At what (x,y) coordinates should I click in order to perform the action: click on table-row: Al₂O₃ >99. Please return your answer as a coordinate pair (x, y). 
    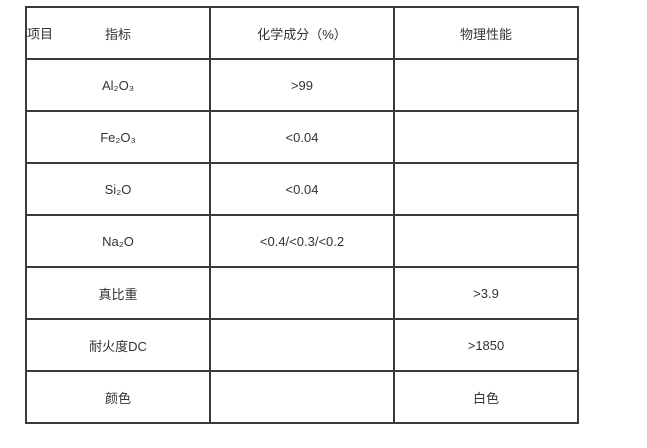
    Looking at the image, I should click on (302, 85).